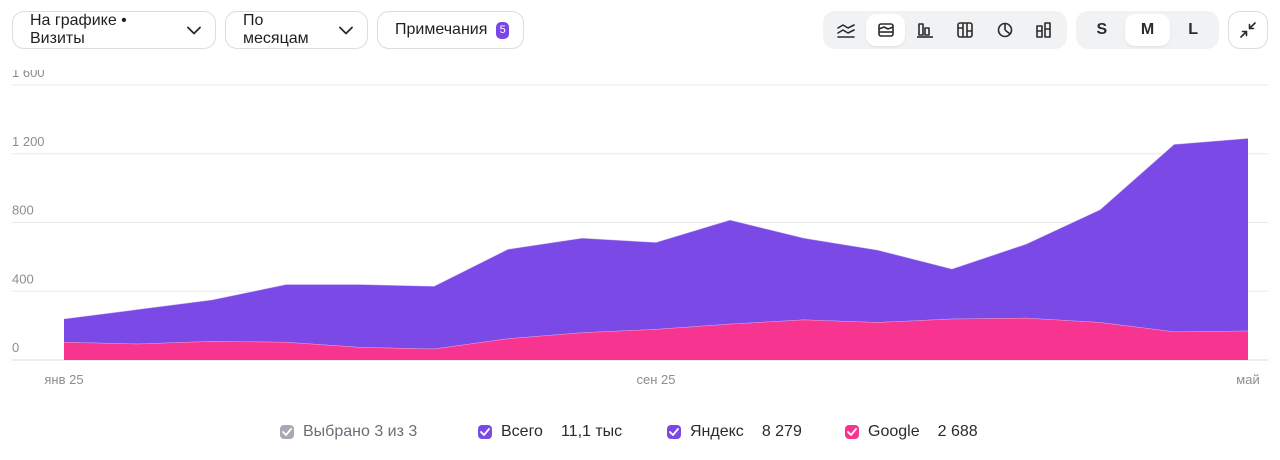 Image resolution: width=1280 pixels, height=460 pixels. Describe the element at coordinates (1247, 379) in the screenshot. I see `x-tick-label: май` at that location.